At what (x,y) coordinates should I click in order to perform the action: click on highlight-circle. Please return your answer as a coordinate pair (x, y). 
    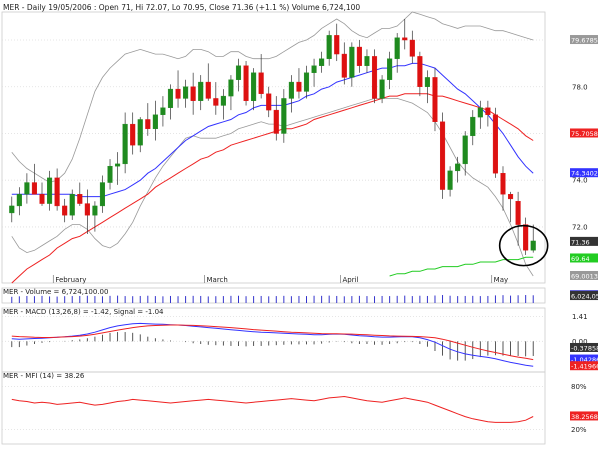
    Looking at the image, I should click on (523, 245).